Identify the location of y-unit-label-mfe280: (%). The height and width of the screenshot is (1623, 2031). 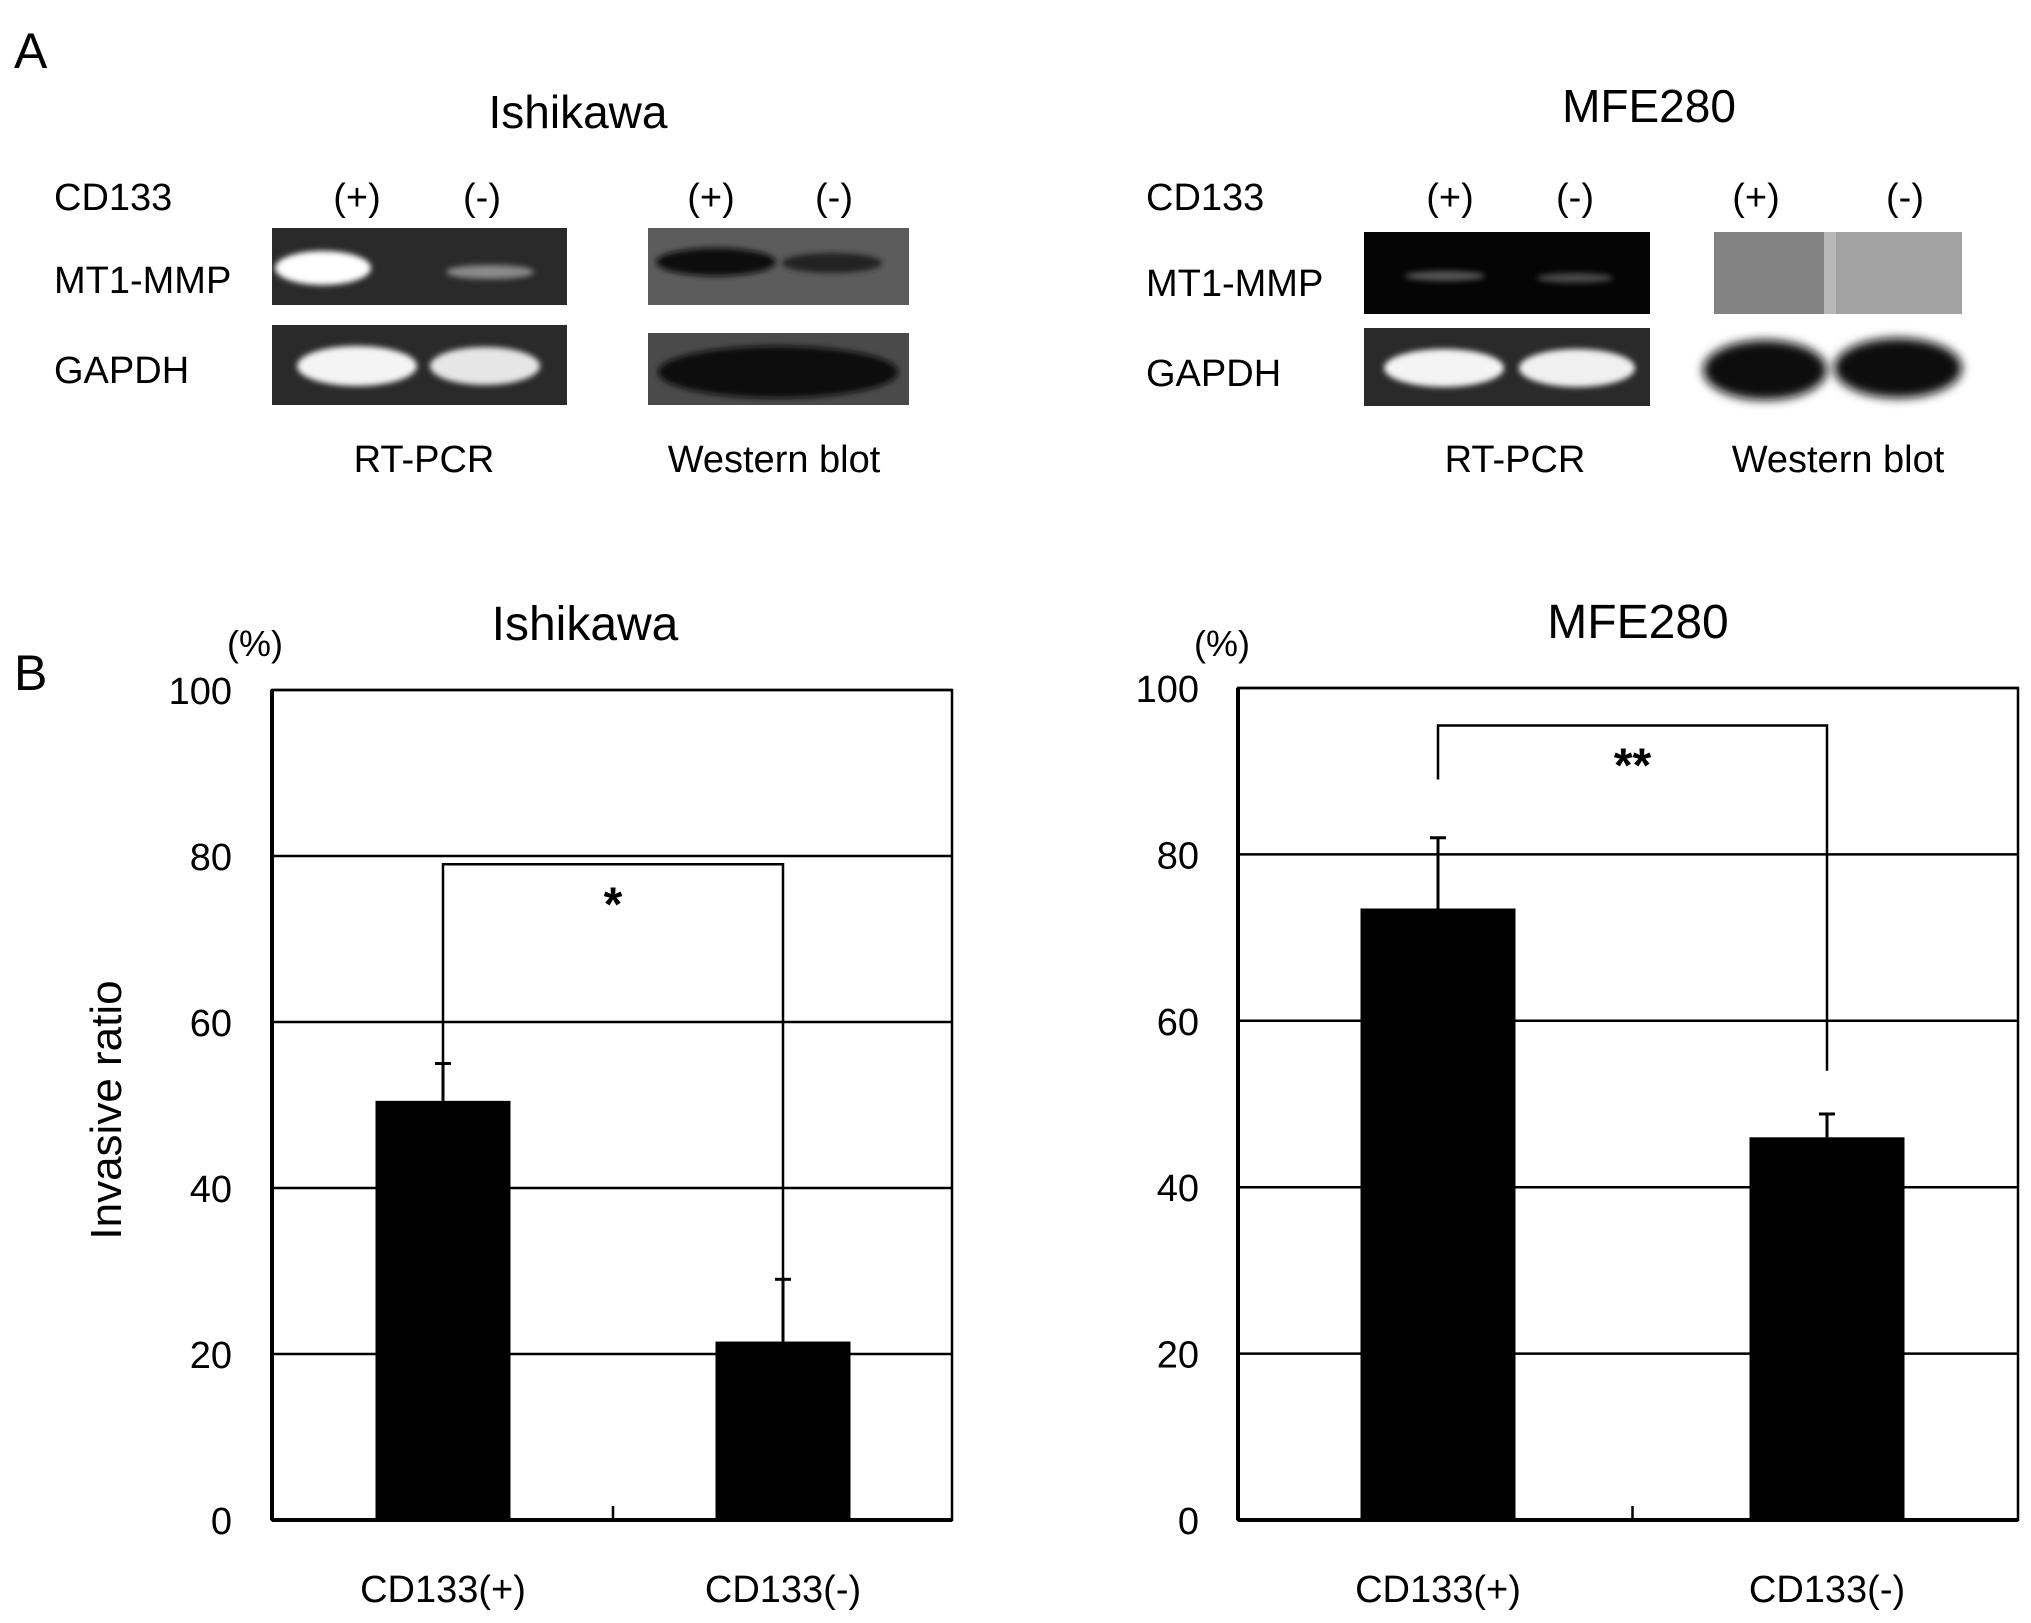
(1222, 643).